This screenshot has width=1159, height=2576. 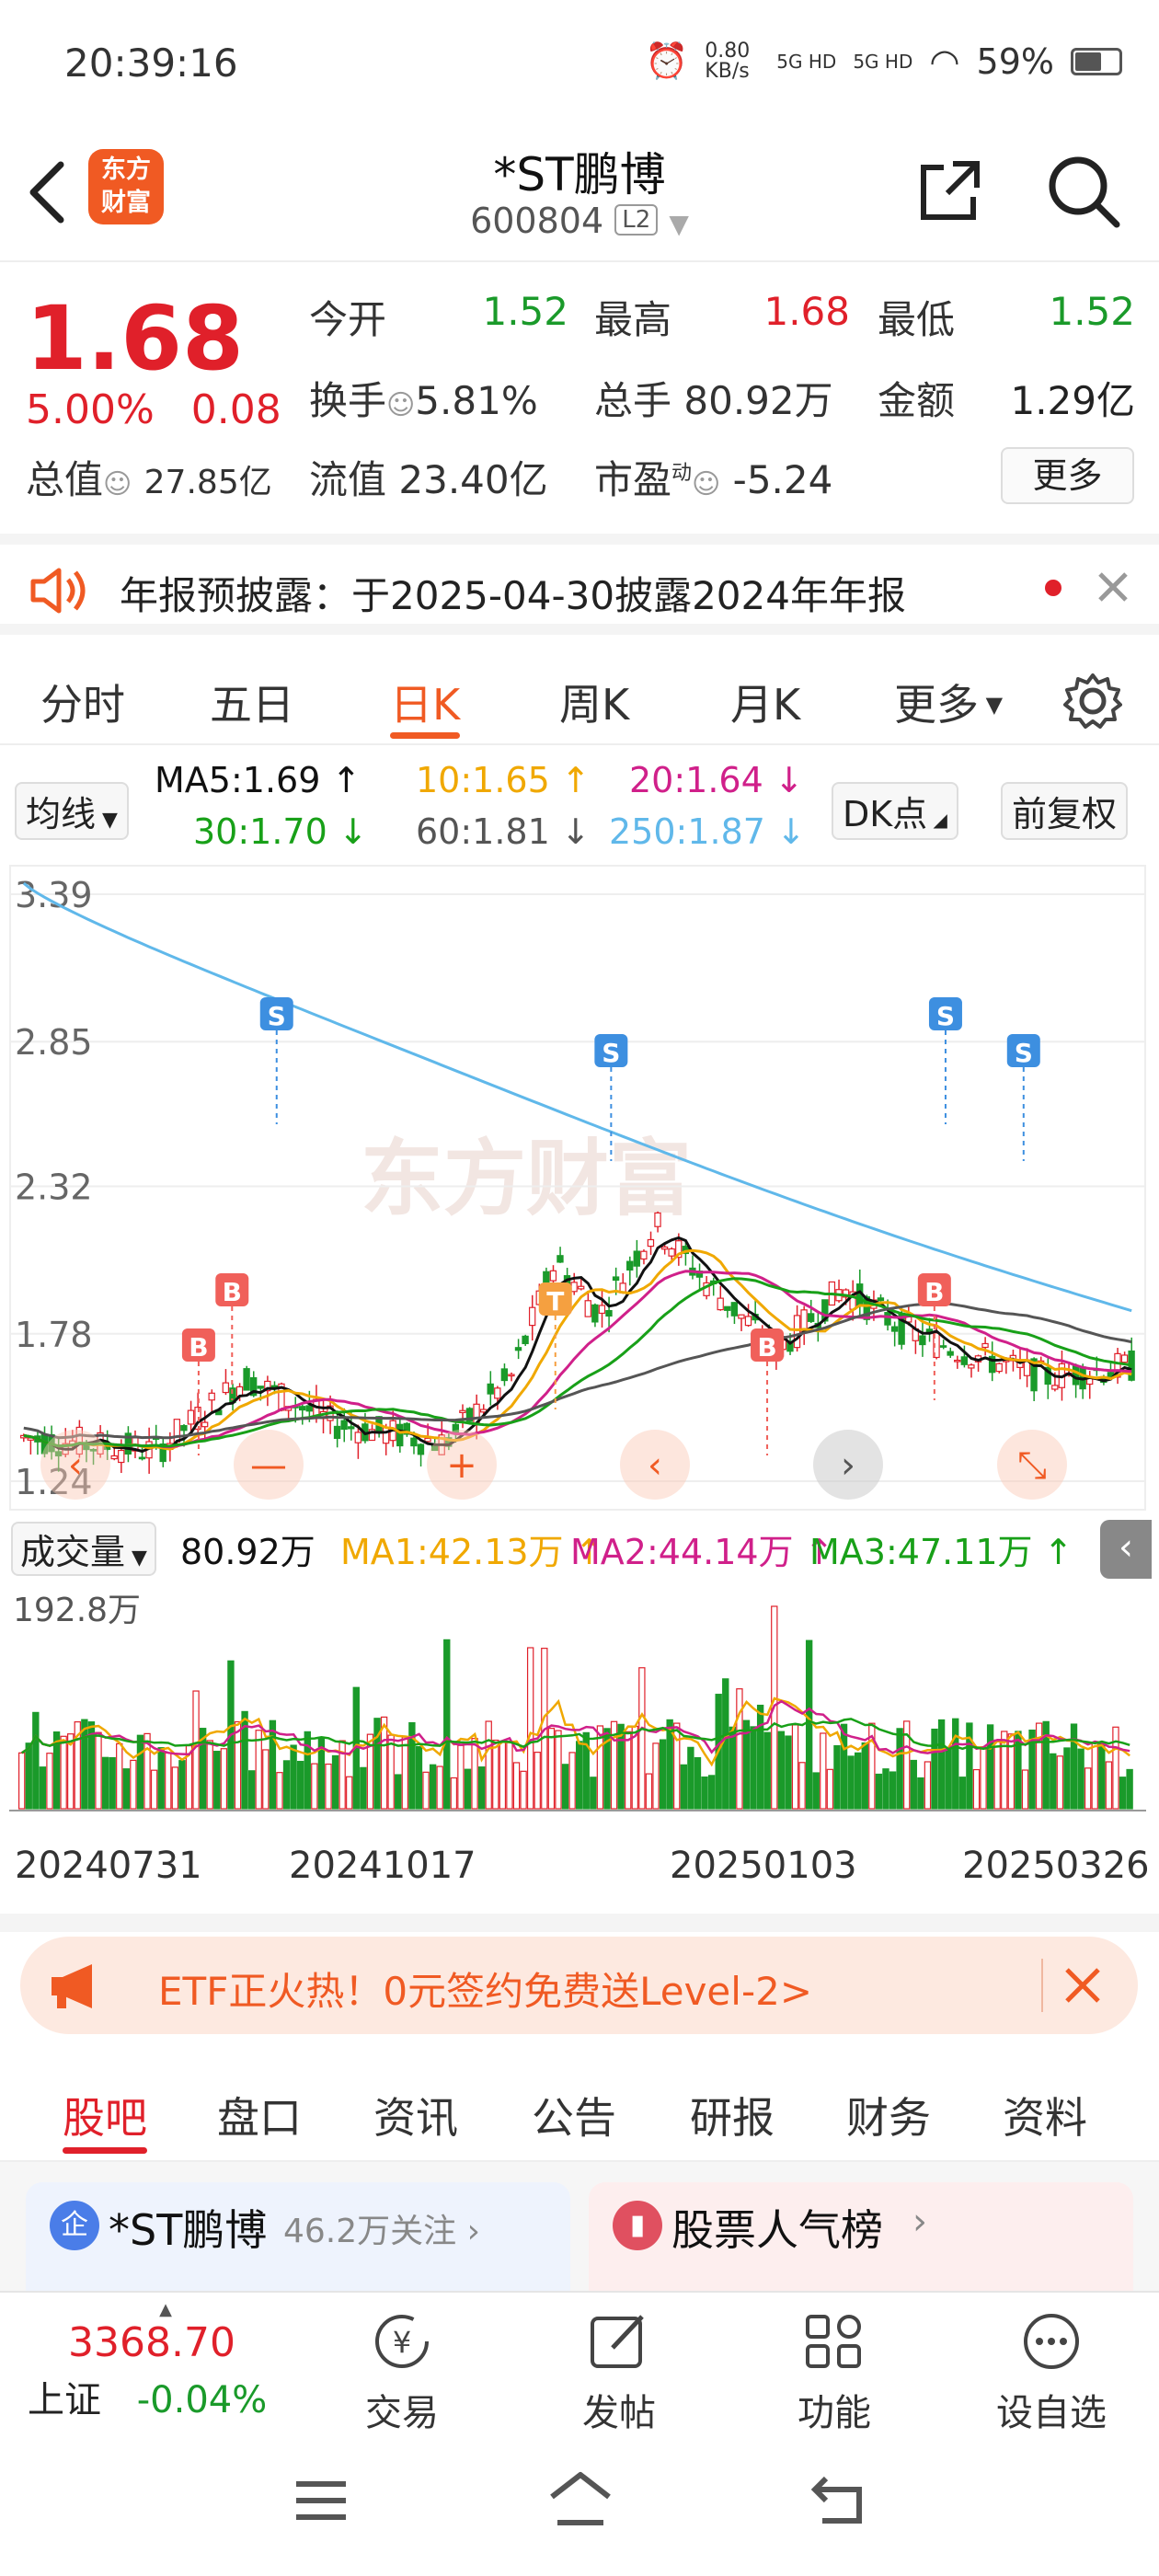 I want to click on nav-function: 功能, so click(x=834, y=2372).